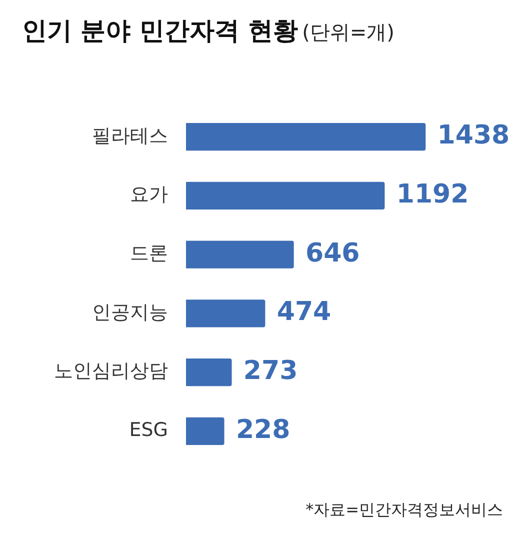  Describe the element at coordinates (111, 371) in the screenshot. I see `y-tick-label: 노인심리상담` at that location.